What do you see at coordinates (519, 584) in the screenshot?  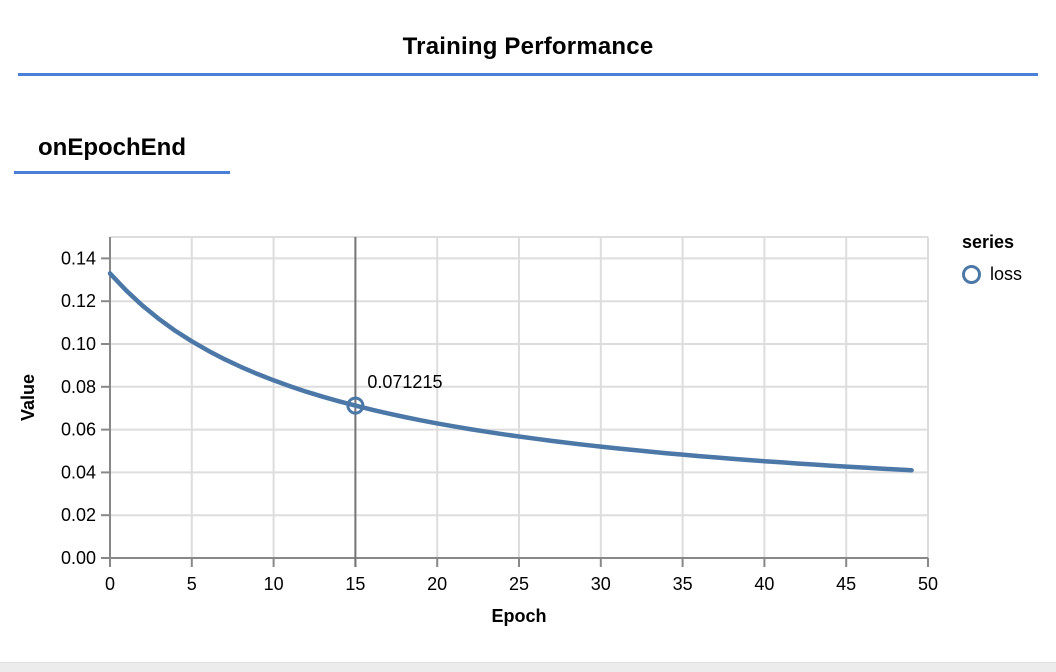 I see `x-tick-label: 25` at bounding box center [519, 584].